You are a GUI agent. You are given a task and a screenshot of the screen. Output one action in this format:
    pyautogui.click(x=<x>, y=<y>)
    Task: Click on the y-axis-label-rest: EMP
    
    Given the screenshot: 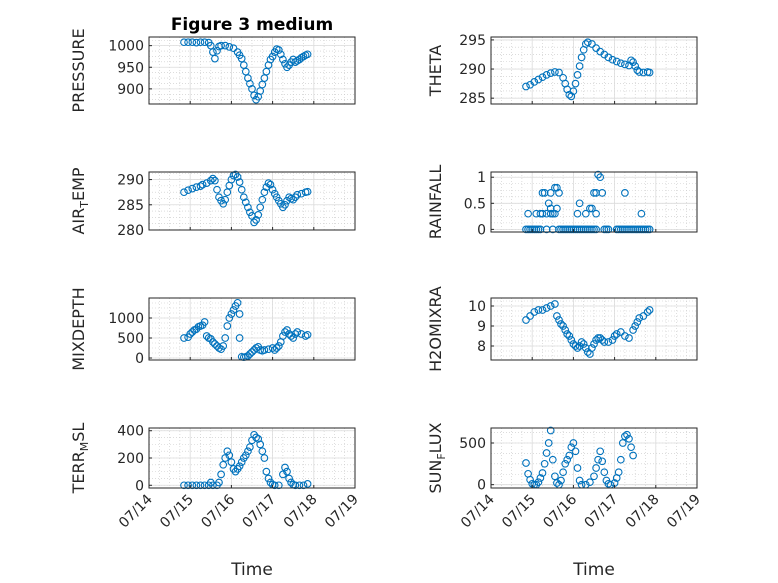 What is the action you would take?
    pyautogui.click(x=78, y=184)
    